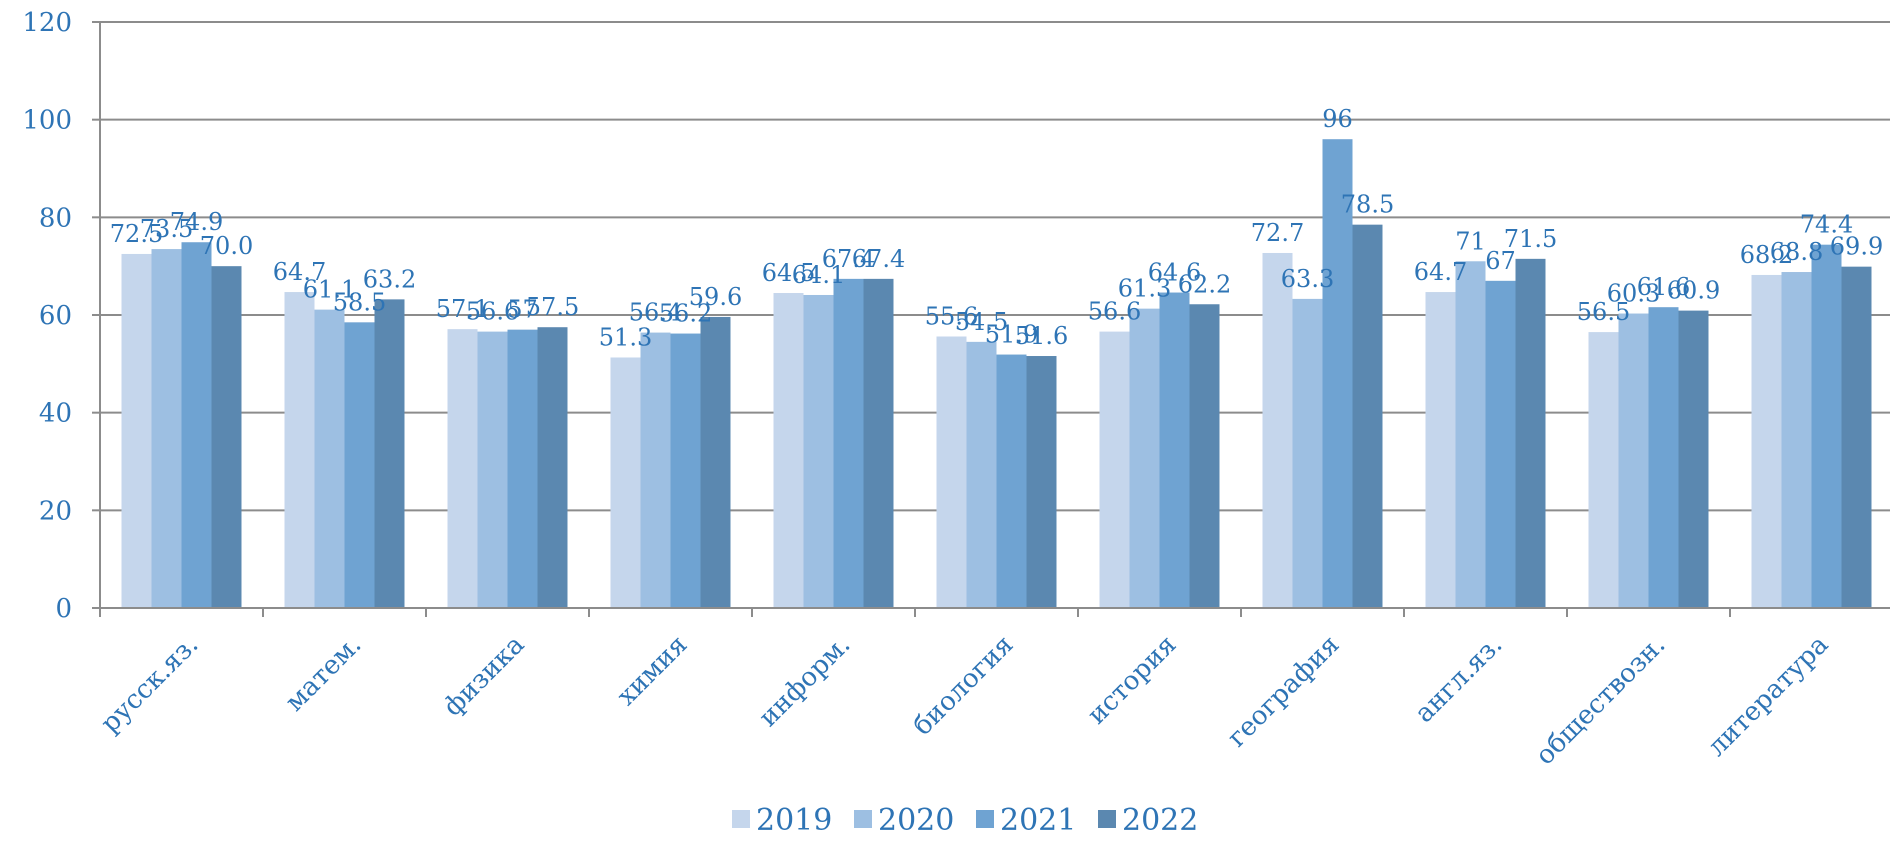 This screenshot has height=844, width=1890. I want to click on data-label: 68.8, so click(1796, 252).